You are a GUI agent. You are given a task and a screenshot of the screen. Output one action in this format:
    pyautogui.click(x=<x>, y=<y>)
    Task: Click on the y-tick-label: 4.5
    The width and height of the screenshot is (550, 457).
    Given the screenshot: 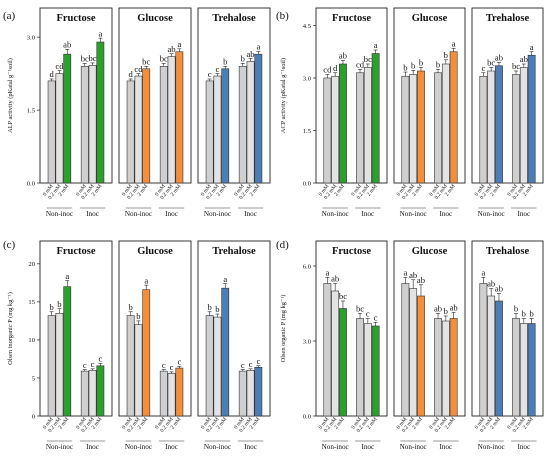 What is the action you would take?
    pyautogui.click(x=307, y=26)
    